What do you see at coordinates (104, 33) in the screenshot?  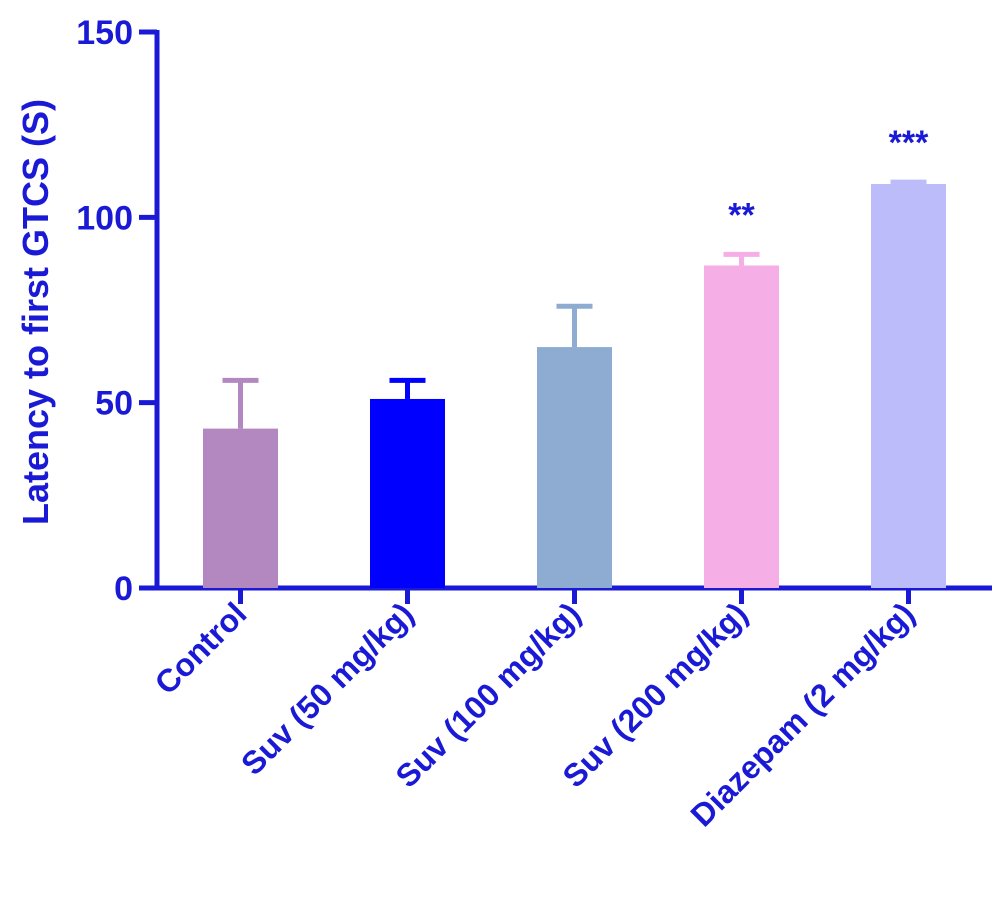 I see `y-tick-label: 150` at bounding box center [104, 33].